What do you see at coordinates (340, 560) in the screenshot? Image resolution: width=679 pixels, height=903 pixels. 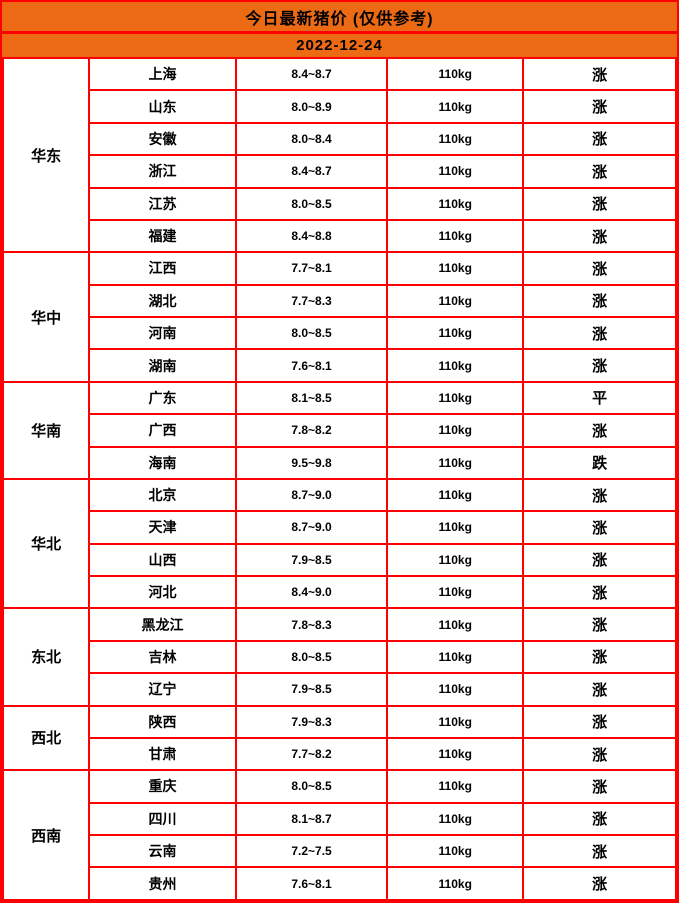 I see `table-row: 山西 7.9~8.5 110kg 涨` at bounding box center [340, 560].